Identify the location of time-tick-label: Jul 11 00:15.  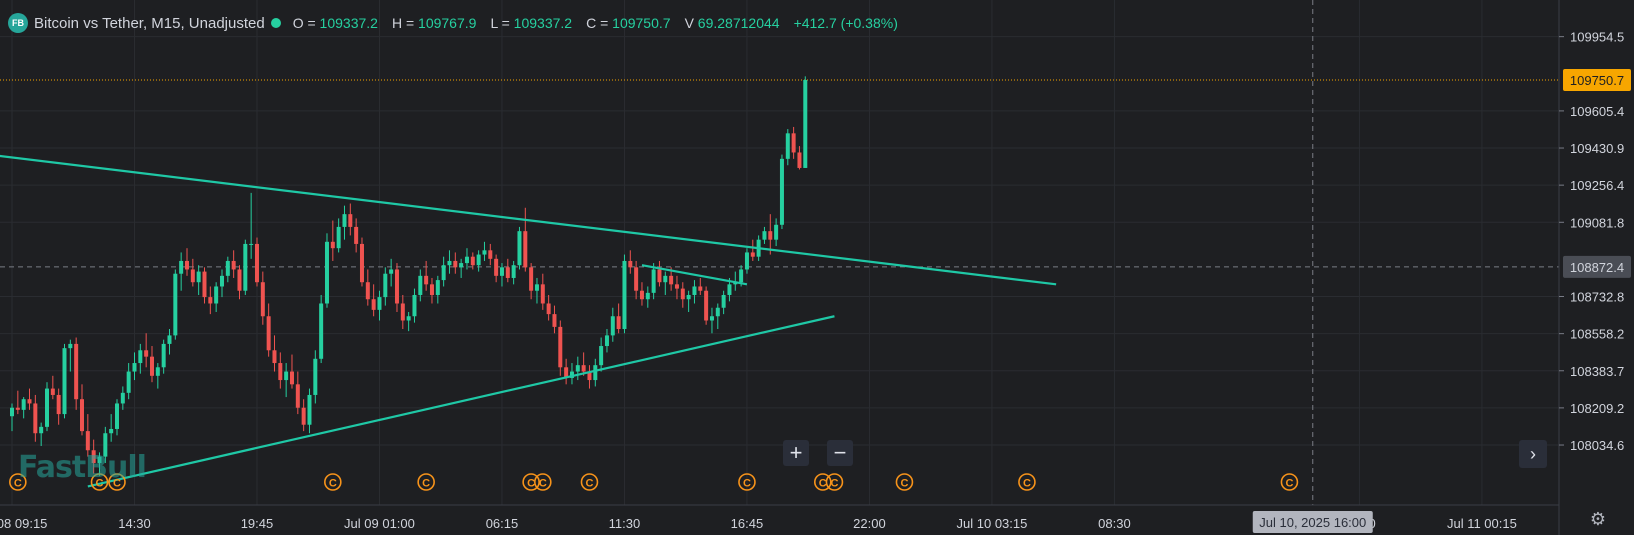
(1482, 523).